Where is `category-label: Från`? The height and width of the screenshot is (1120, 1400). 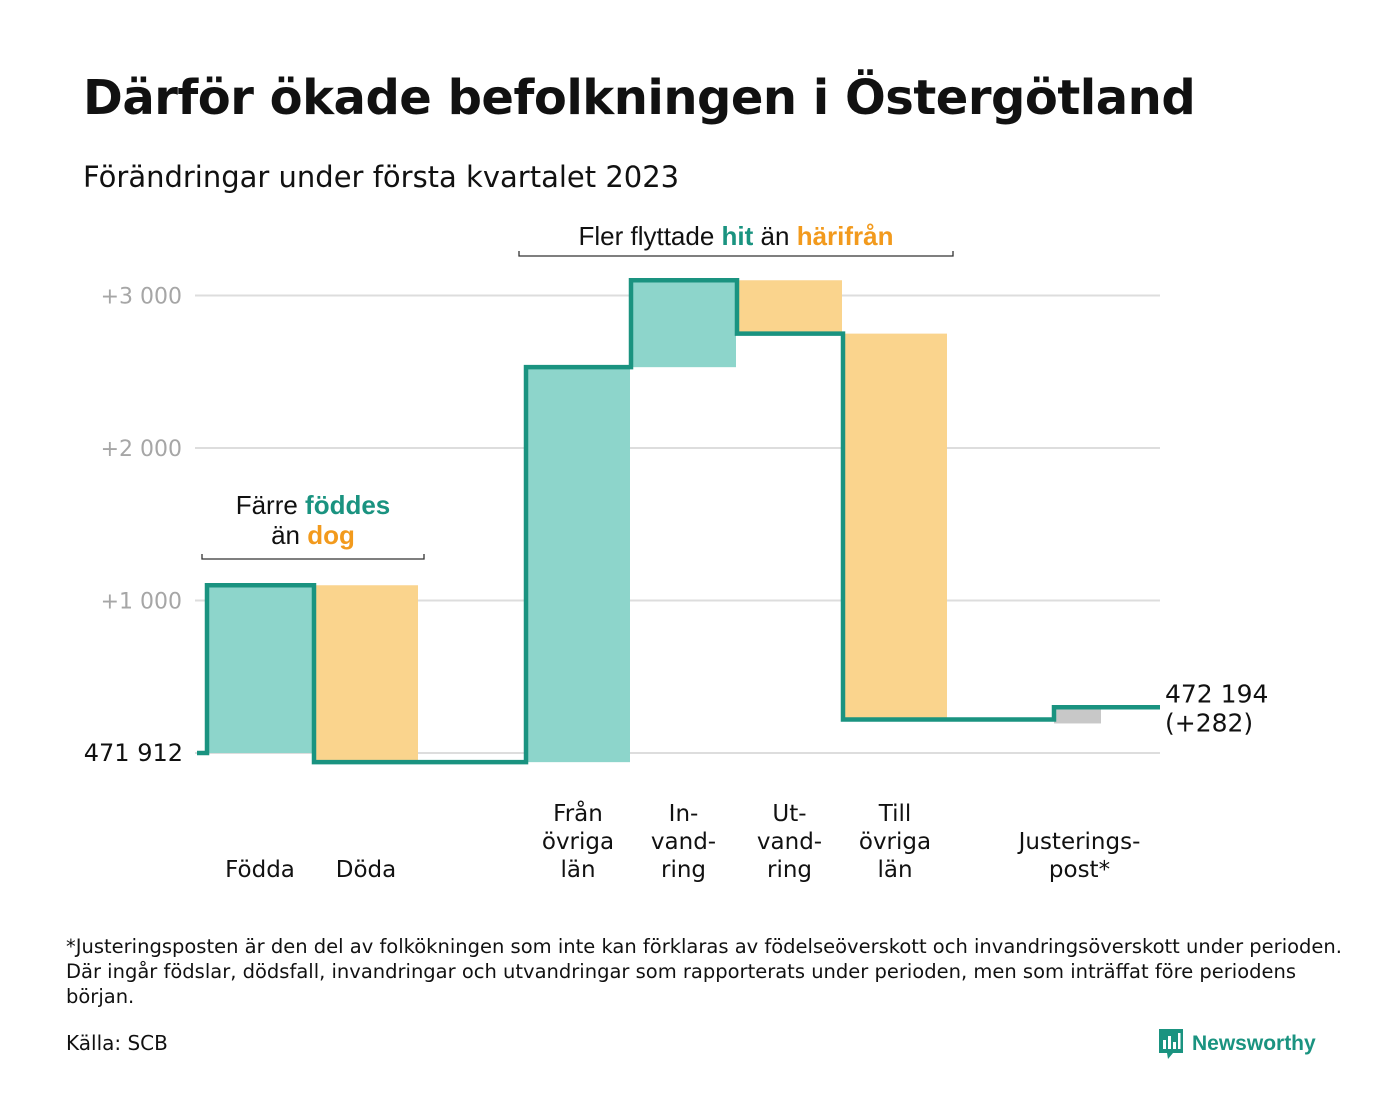 category-label: Från is located at coordinates (578, 813).